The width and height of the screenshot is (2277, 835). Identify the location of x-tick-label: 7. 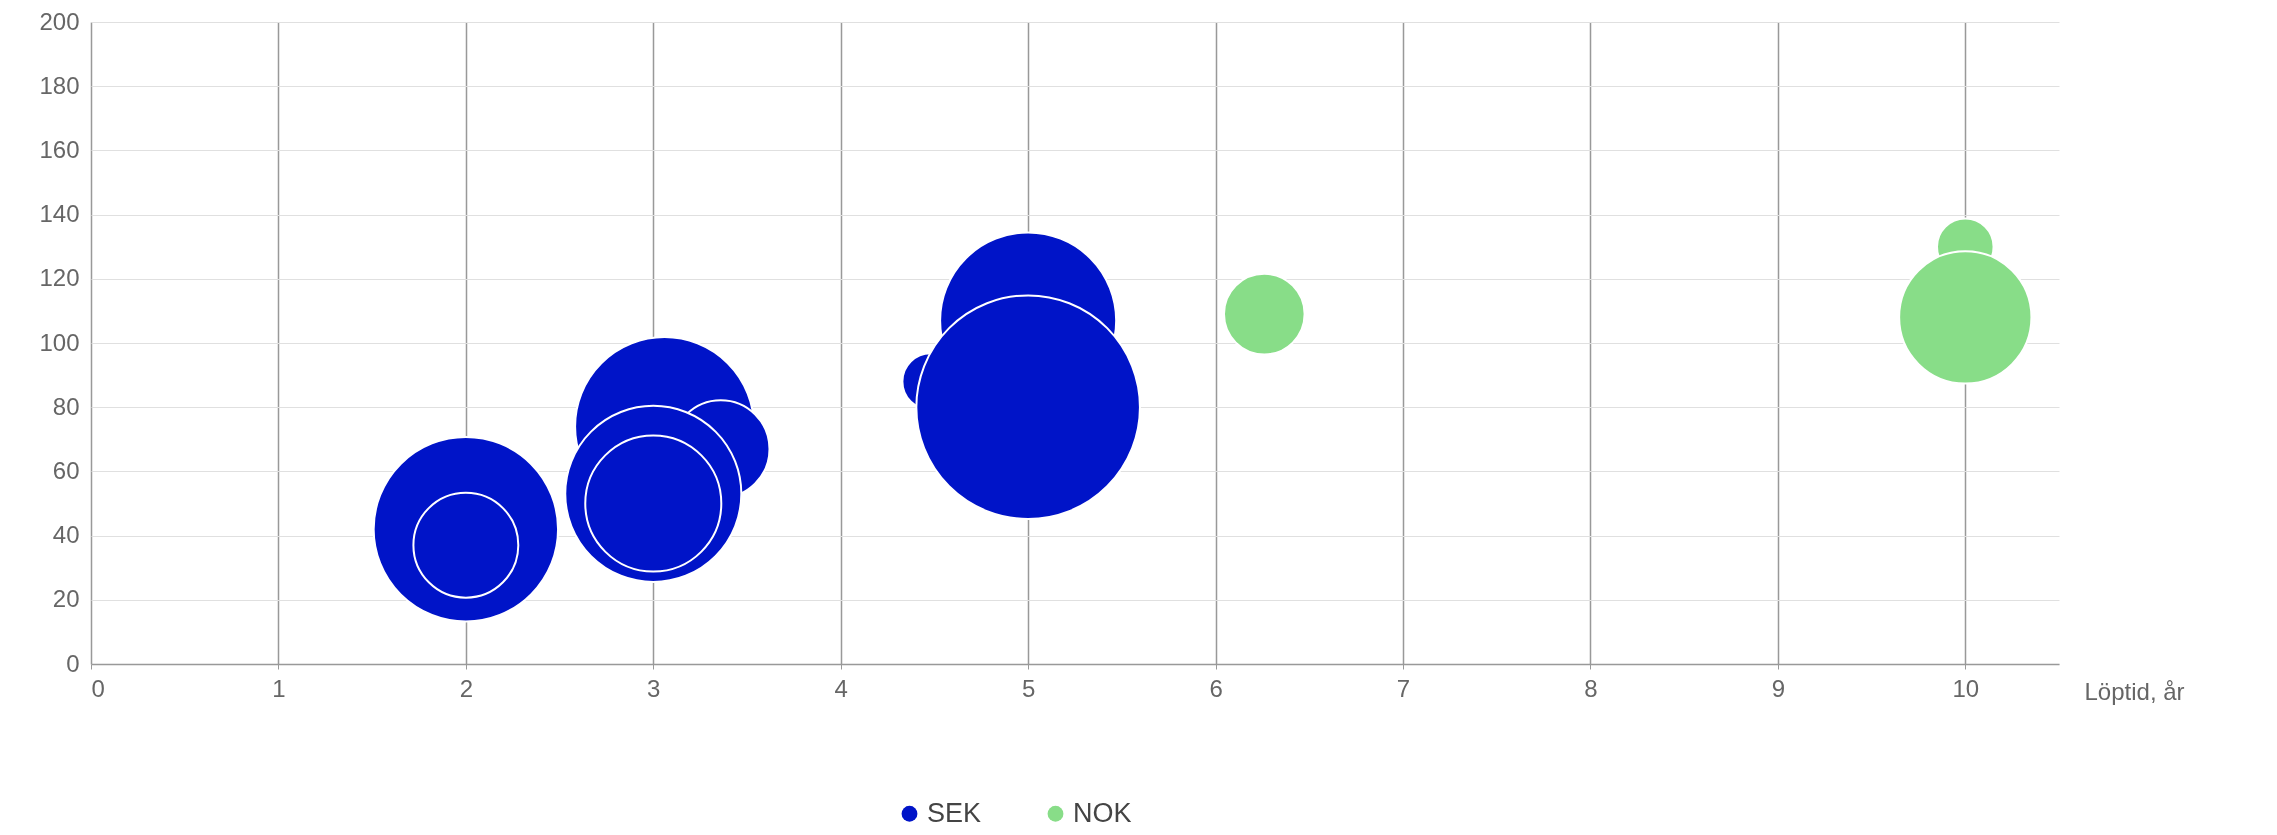
(1403, 688).